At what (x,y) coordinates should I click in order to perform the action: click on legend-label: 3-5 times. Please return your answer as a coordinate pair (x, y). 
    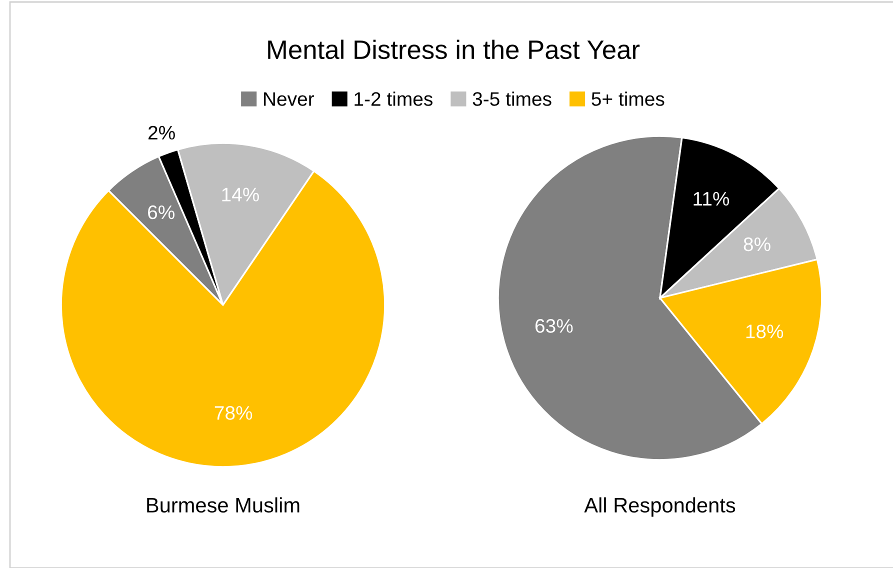
    Looking at the image, I should click on (512, 99).